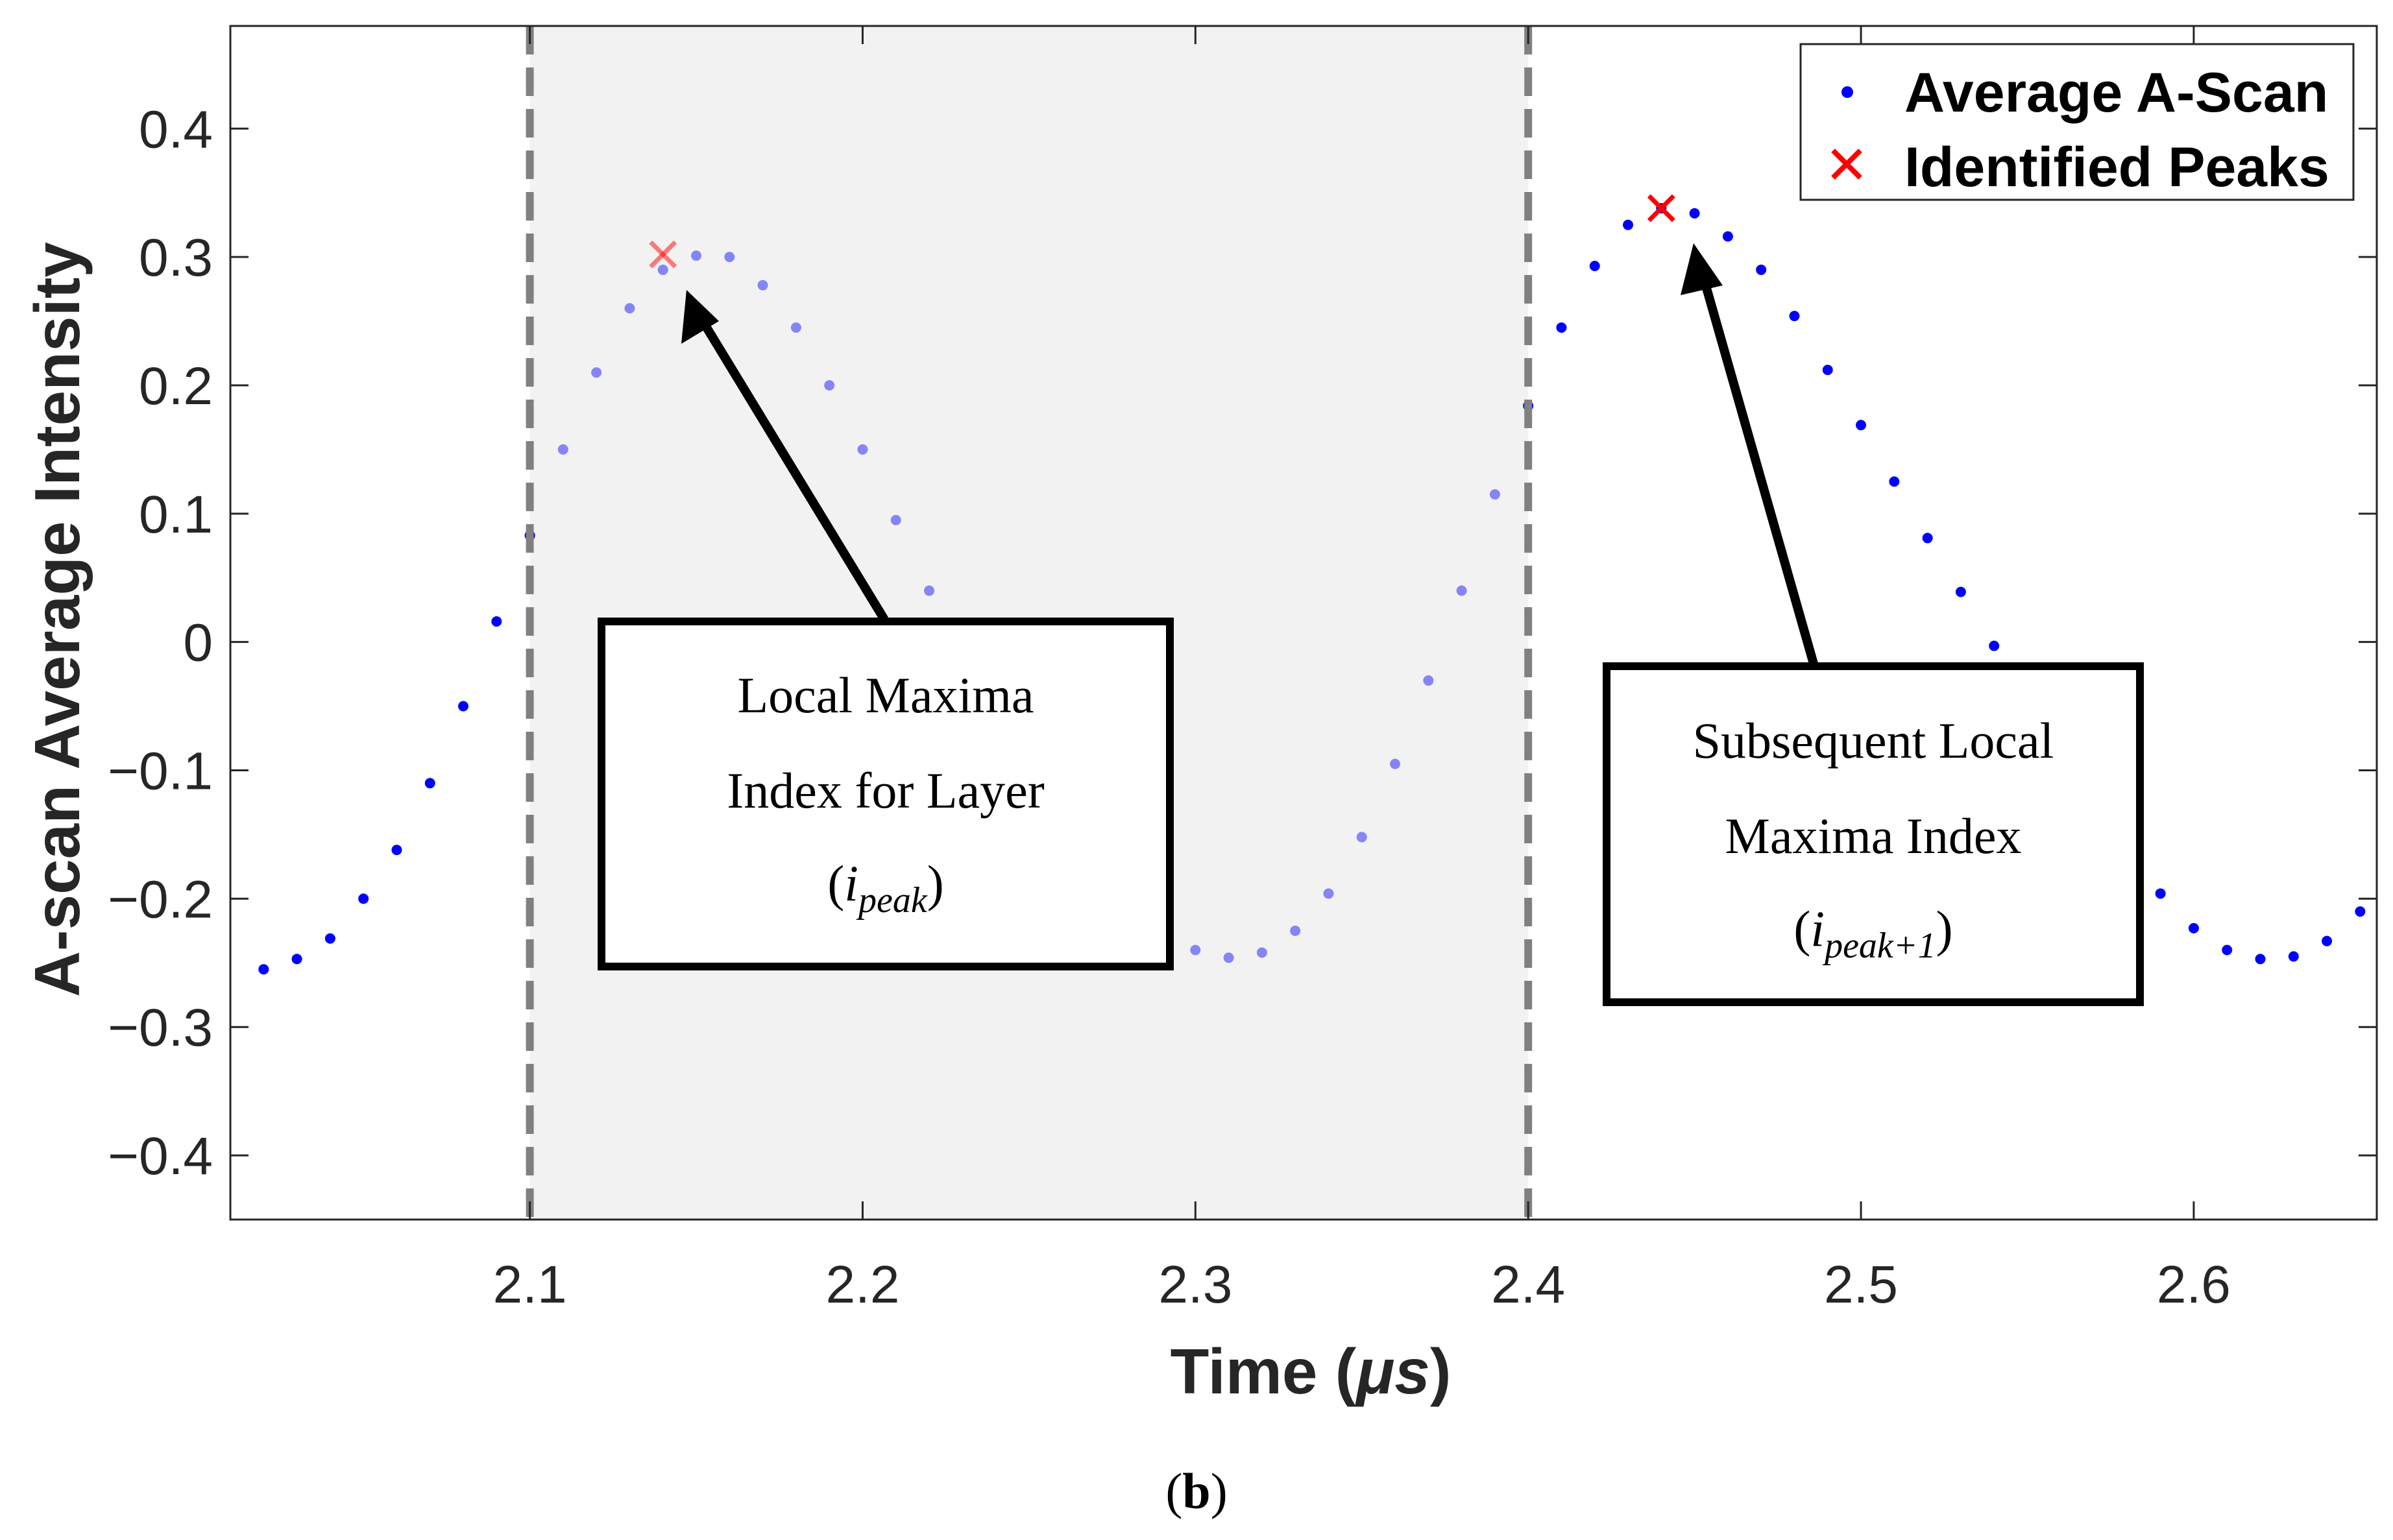 Image resolution: width=2393 pixels, height=1540 pixels. Describe the element at coordinates (176, 129) in the screenshot. I see `y-tick-label: 0.4` at that location.